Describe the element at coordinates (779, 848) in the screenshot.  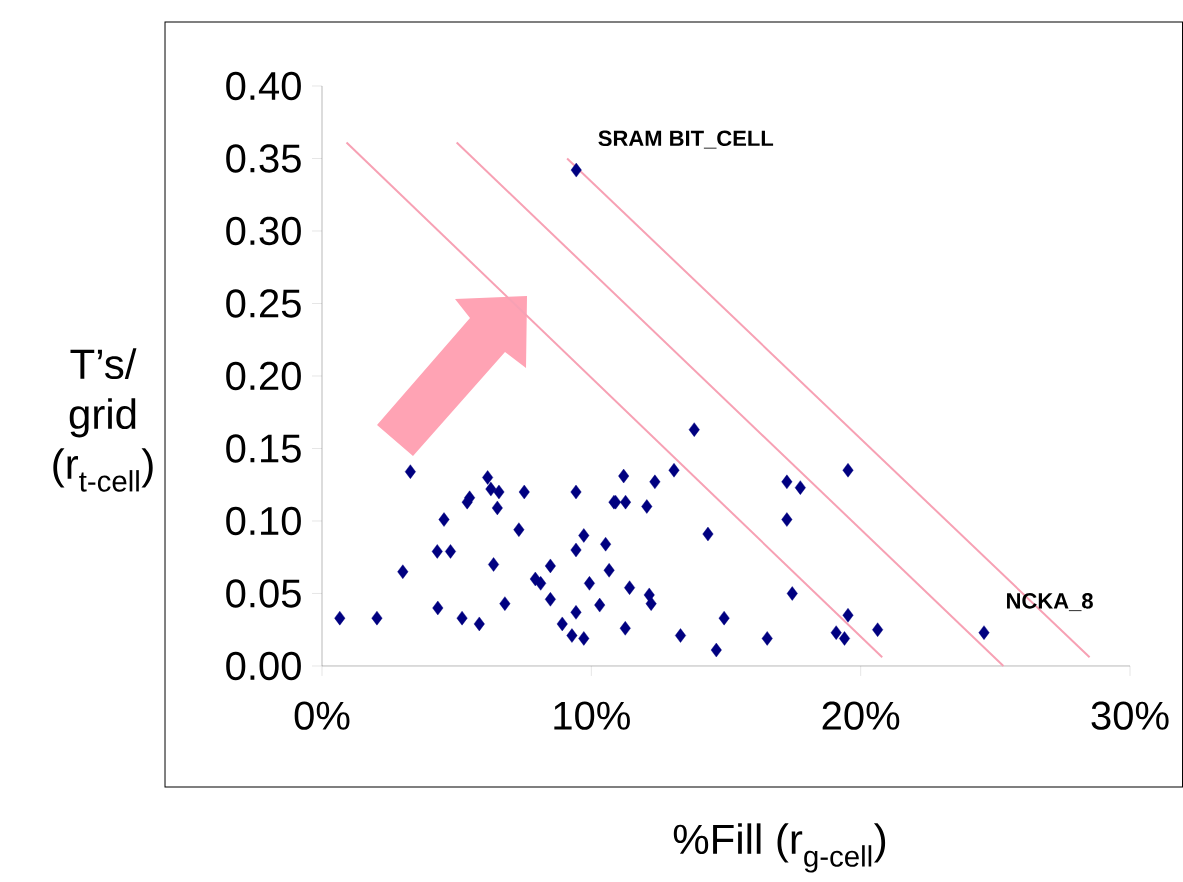
I see `x-axis-title: %Fill (r$_{g-cell}$)` at that location.